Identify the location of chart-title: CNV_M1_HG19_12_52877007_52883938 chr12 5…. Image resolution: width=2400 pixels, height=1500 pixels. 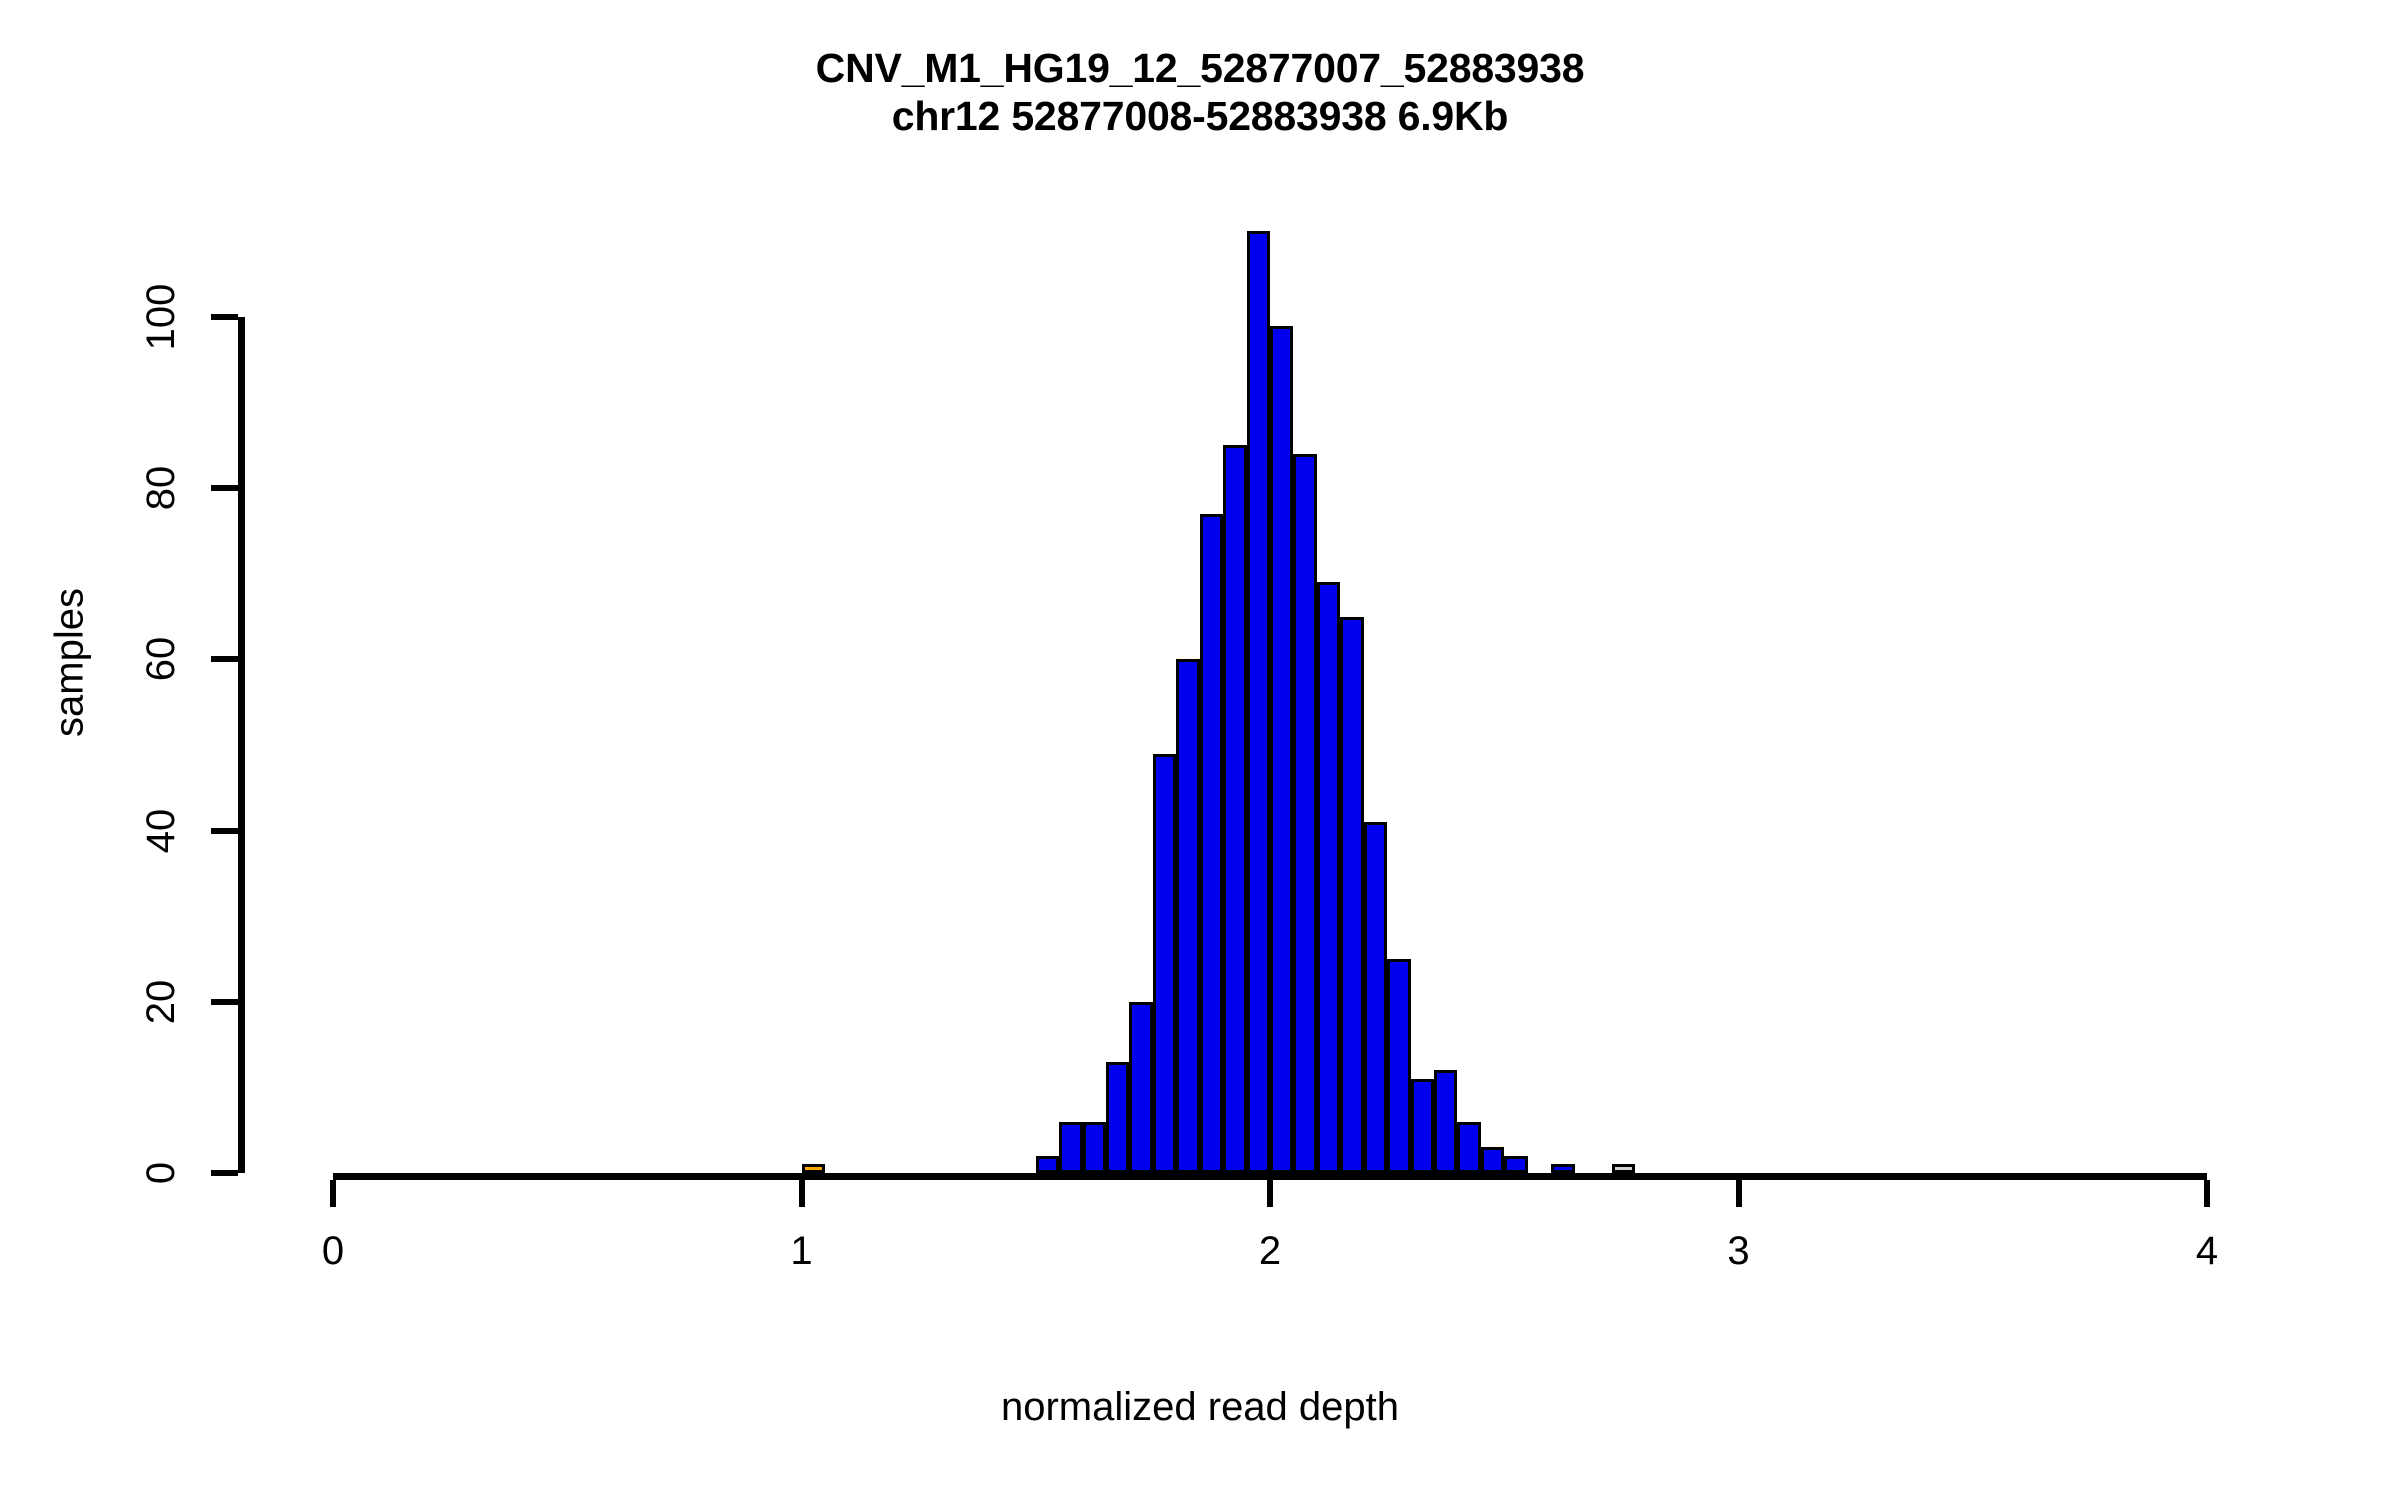
(1200, 92).